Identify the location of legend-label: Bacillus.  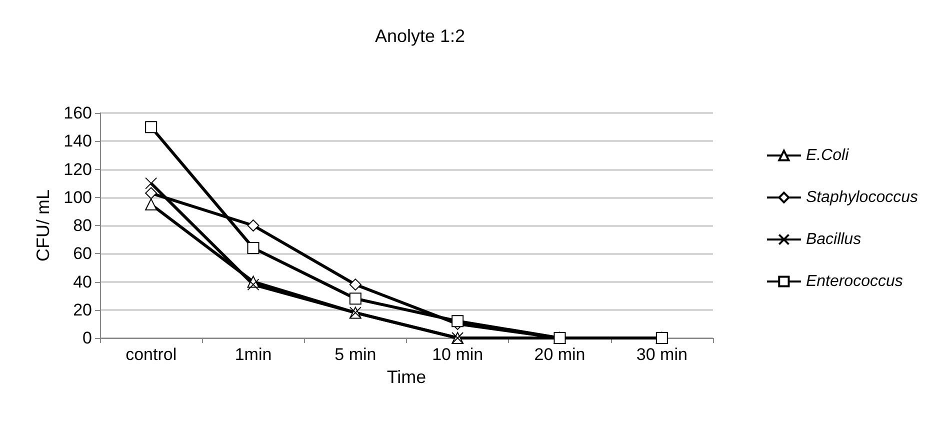
(834, 239).